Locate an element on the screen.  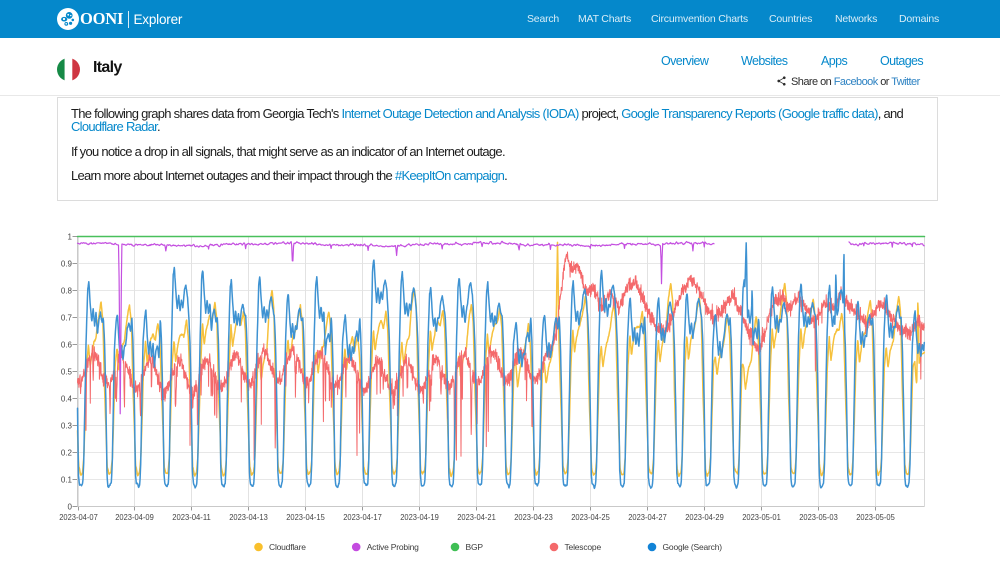
svg-text: 2023-04-09 is located at coordinates (134, 517).